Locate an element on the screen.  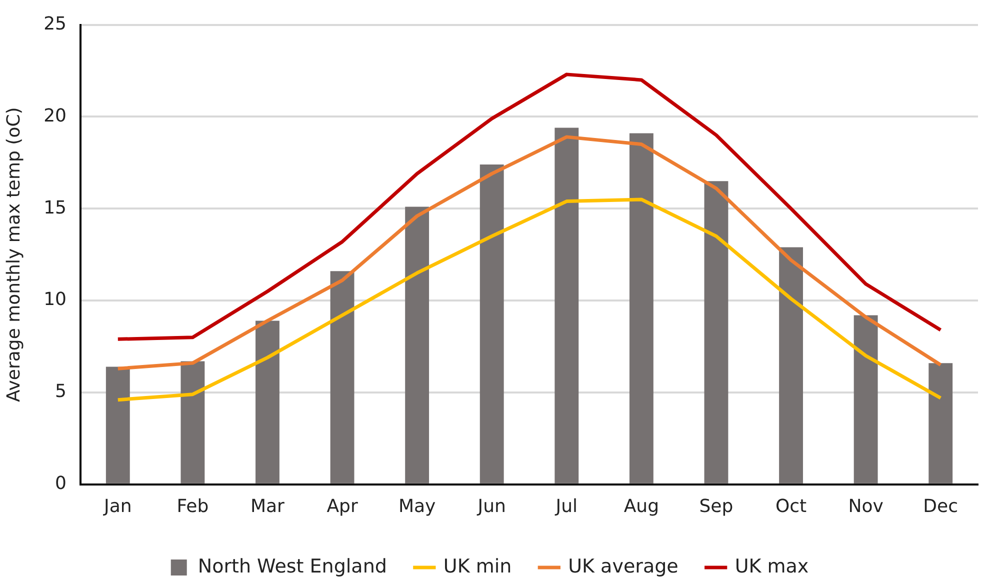
x-tick-label: Sep is located at coordinates (716, 506).